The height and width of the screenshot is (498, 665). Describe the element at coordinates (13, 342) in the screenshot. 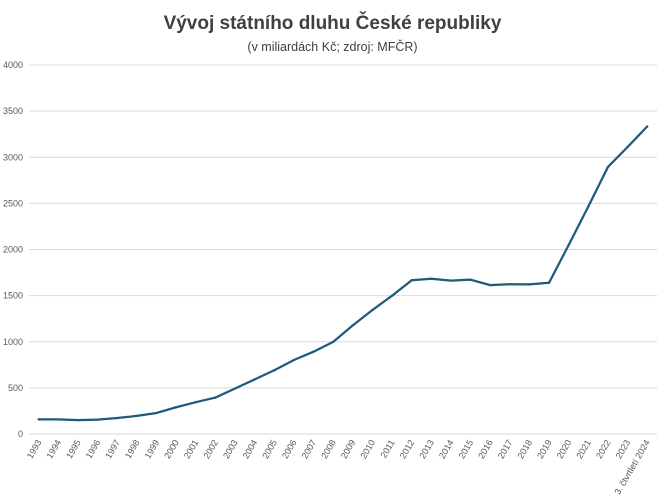

I see `y-tick-label: 1000` at that location.